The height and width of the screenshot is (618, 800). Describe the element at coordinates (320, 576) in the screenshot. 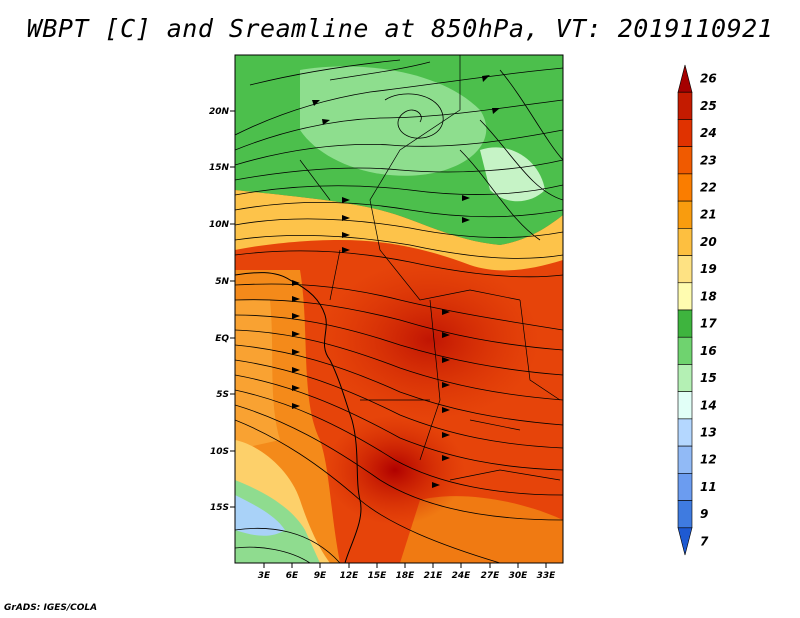

I see `lon-label: 9E` at that location.